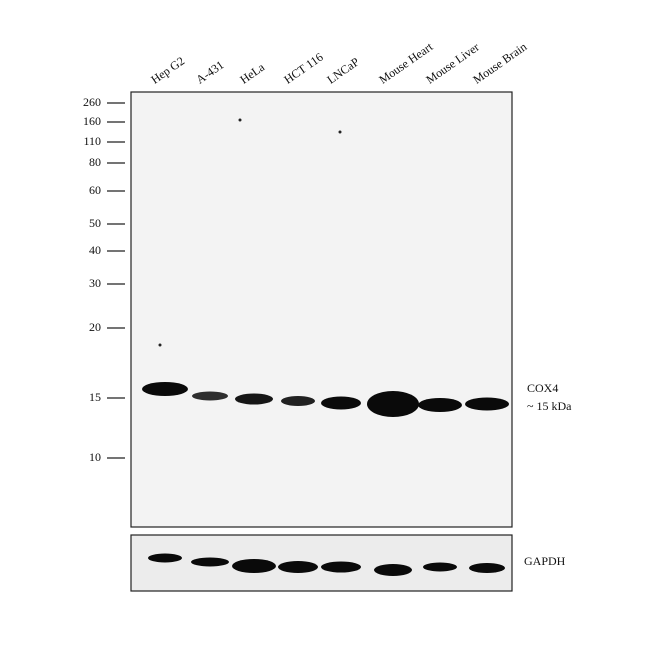 The width and height of the screenshot is (650, 653). Describe the element at coordinates (92, 141) in the screenshot. I see `marker-label: 110` at that location.